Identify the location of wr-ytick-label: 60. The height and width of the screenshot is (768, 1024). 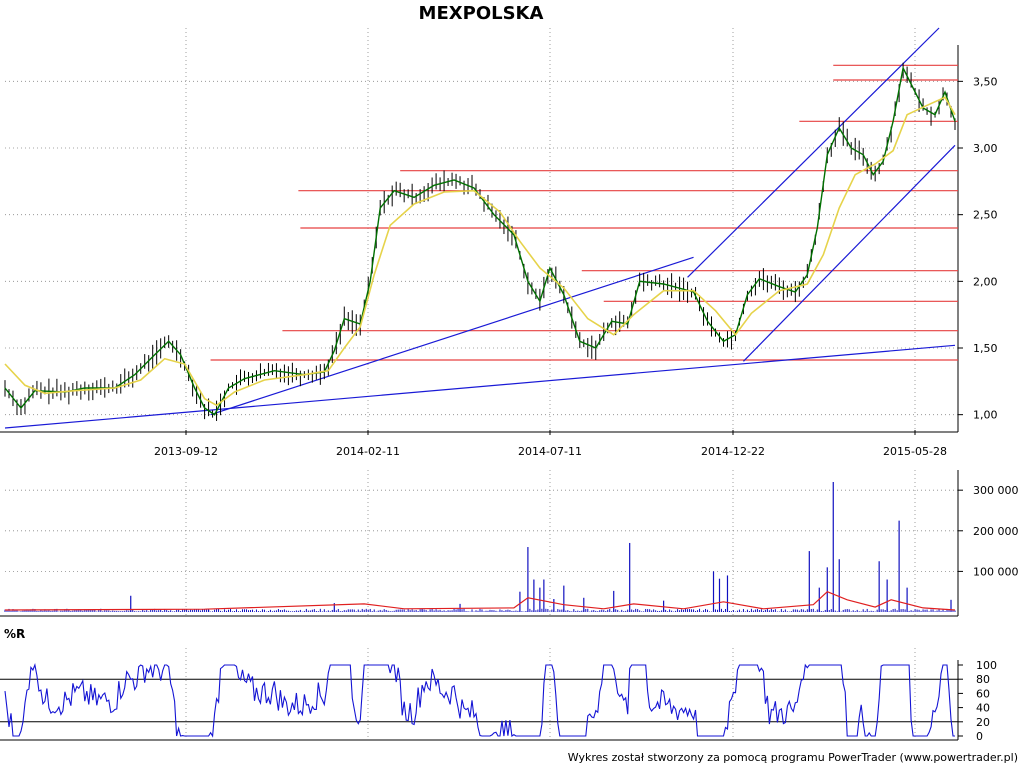
(983, 693).